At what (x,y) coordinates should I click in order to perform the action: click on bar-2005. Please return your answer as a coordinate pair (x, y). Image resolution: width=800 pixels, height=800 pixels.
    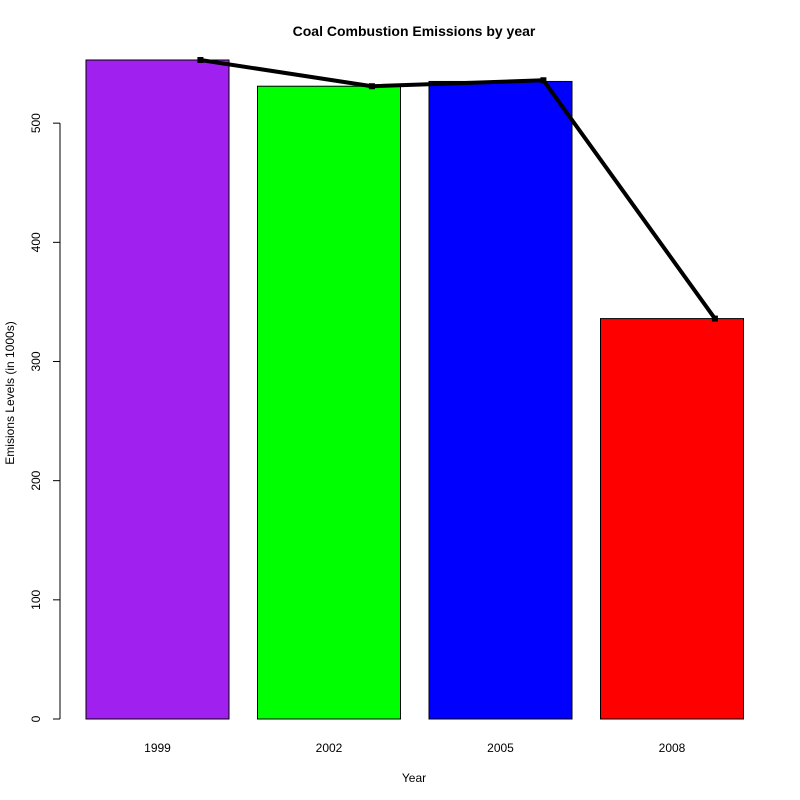
    Looking at the image, I should click on (500, 400).